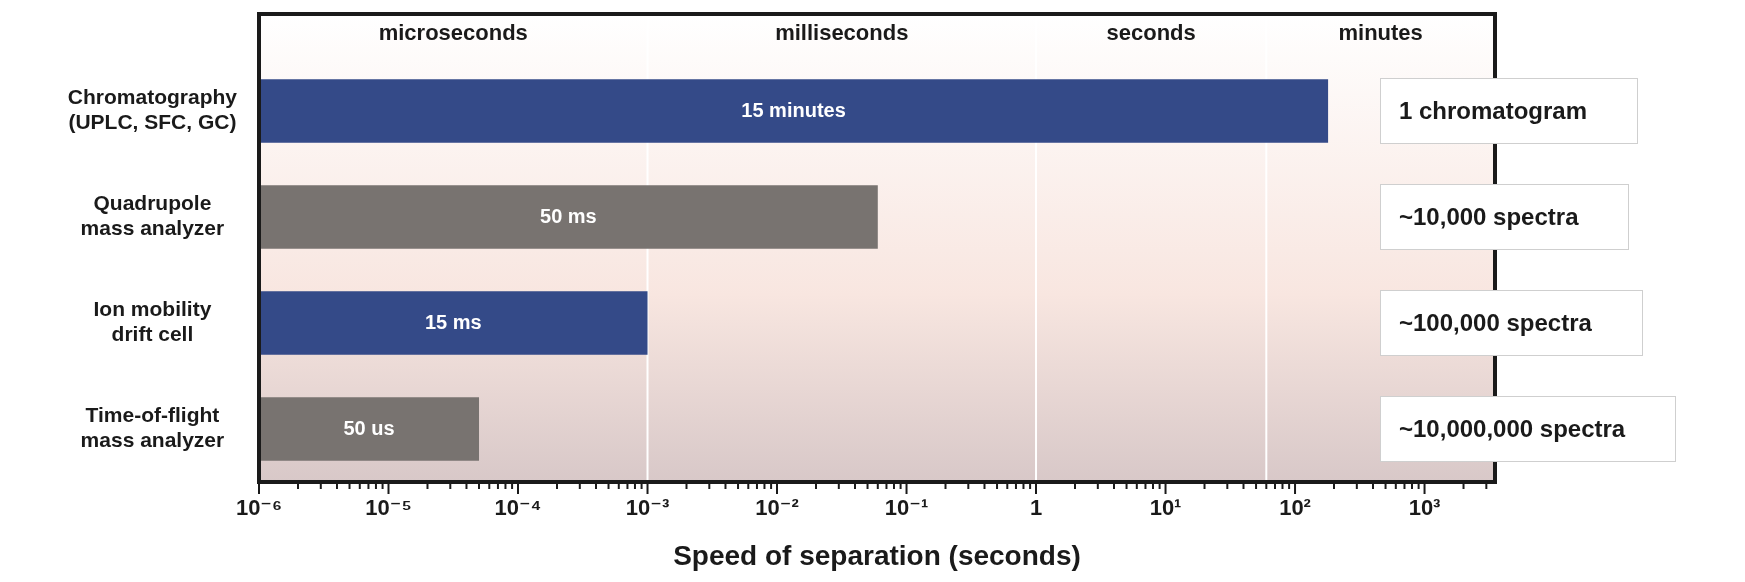 This screenshot has height=582, width=1745. I want to click on annotation: microseconds, so click(453, 33).